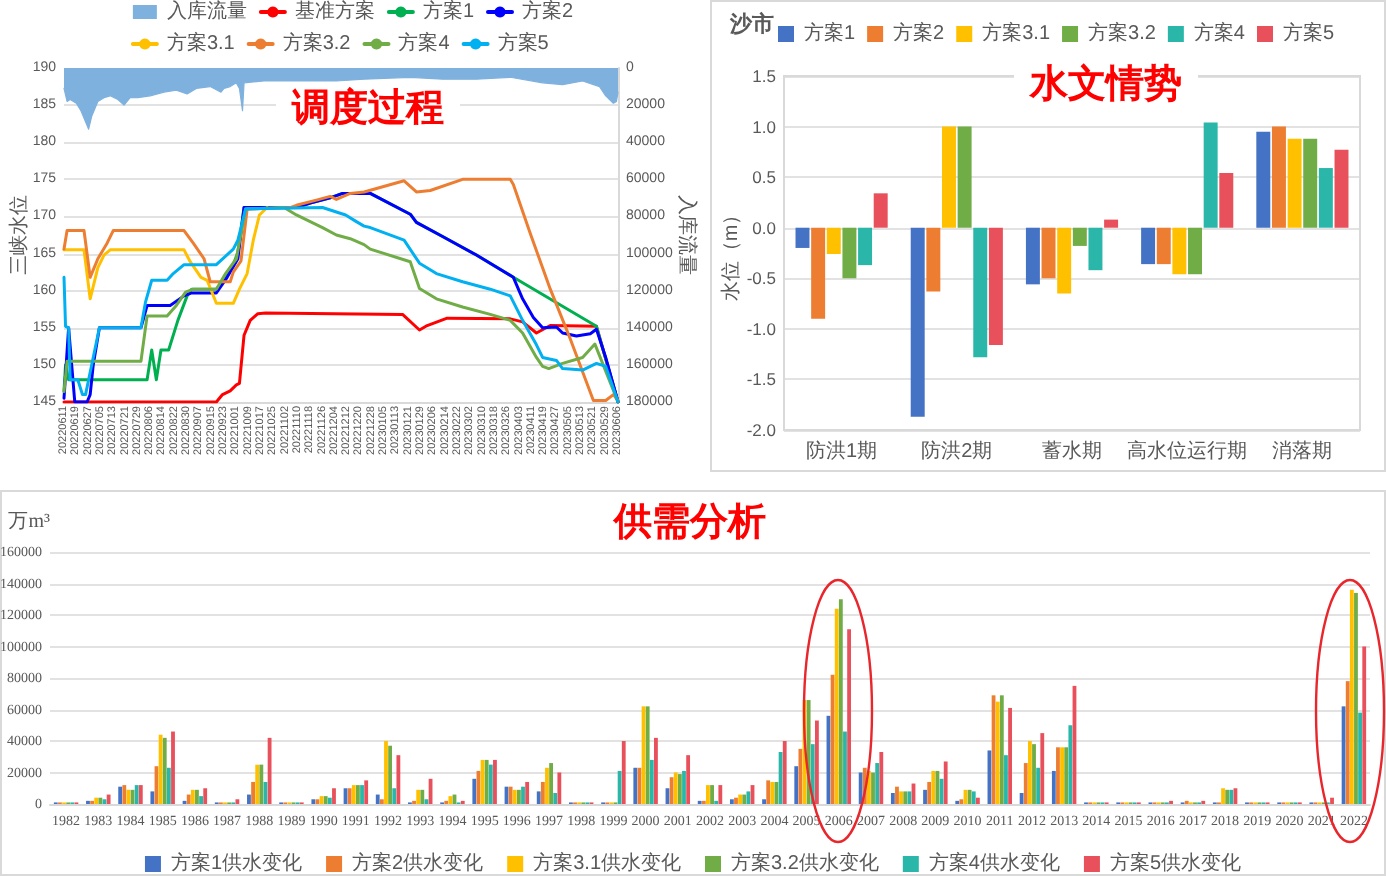 This screenshot has width=1386, height=876. I want to click on y2-axis-title: 入库流量, so click(687, 235).